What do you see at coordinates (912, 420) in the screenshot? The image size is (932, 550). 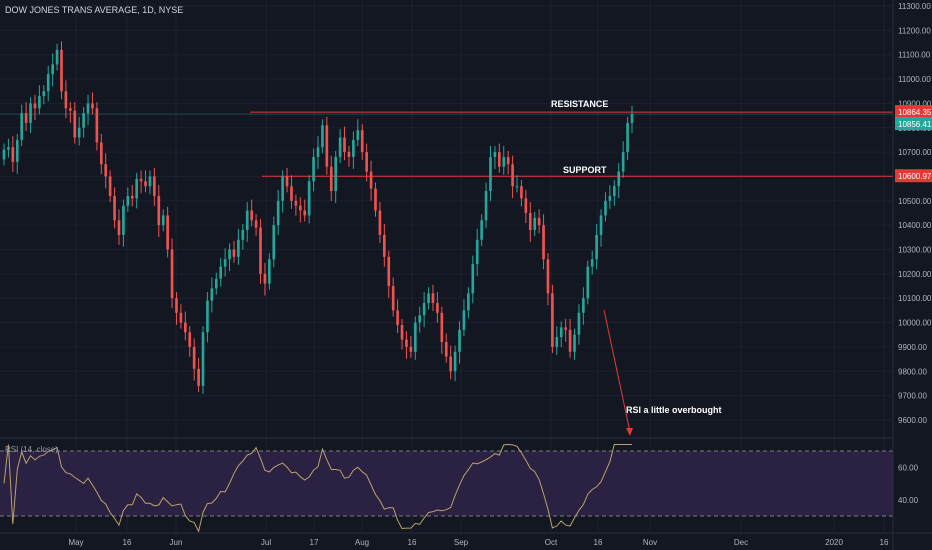 I see `price-tick-label: 9600.00` at bounding box center [912, 420].